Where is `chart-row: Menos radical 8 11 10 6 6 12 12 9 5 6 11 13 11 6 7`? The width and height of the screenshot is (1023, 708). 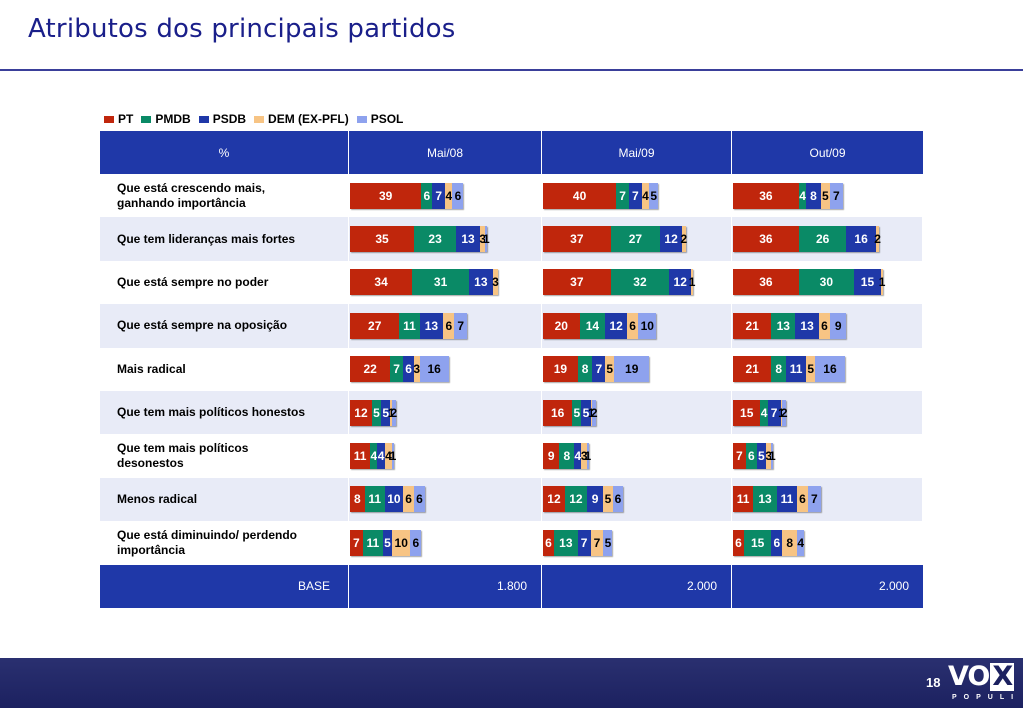
chart-row: Menos radical 8 11 10 6 6 12 12 9 5 6 11 13 11 6 7 is located at coordinates (511, 499).